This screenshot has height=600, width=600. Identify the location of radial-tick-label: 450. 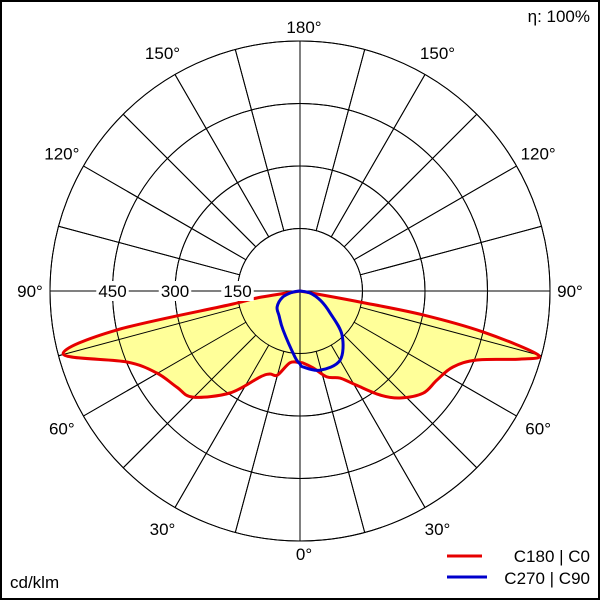
(112, 291).